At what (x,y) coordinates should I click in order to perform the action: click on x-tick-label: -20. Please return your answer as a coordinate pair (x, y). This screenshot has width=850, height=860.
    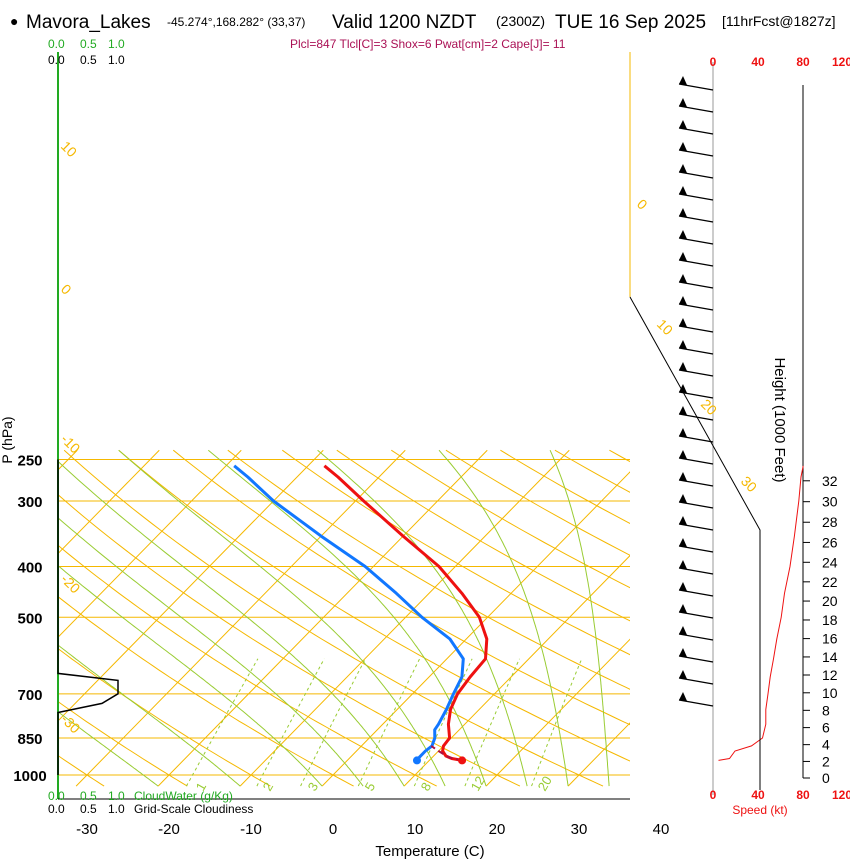
    Looking at the image, I should click on (169, 829).